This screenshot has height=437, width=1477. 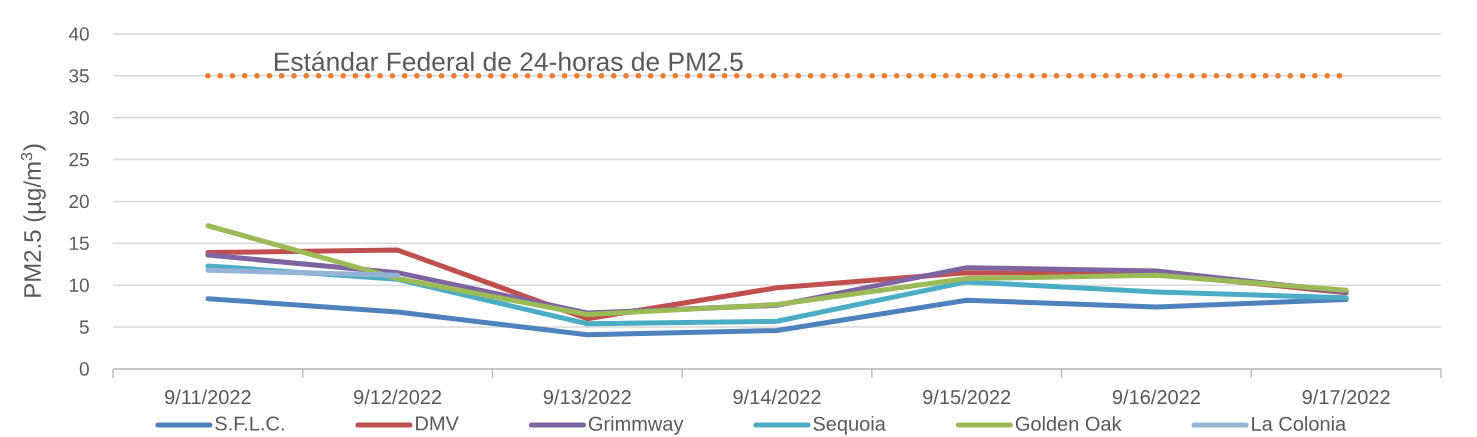 I want to click on y-tick-label: 15, so click(x=79, y=243).